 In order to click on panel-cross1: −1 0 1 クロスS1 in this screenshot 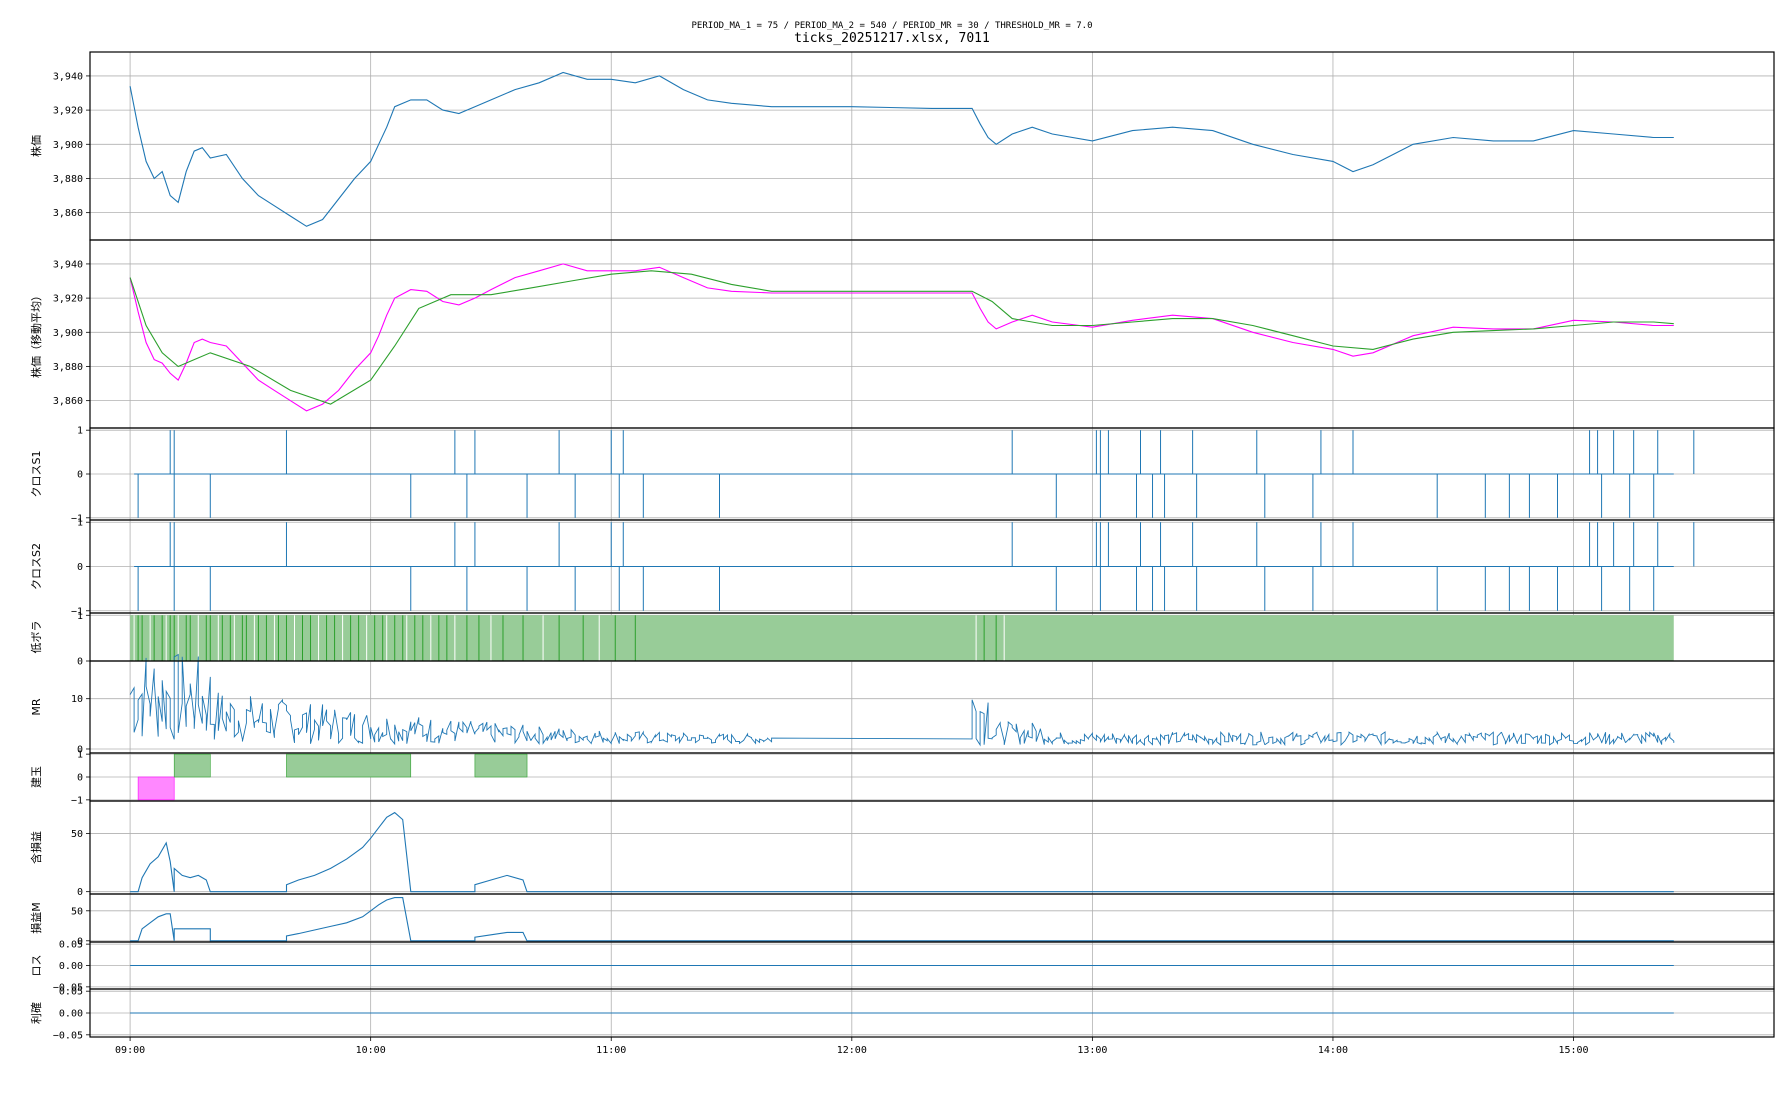, I will do `click(902, 475)`.